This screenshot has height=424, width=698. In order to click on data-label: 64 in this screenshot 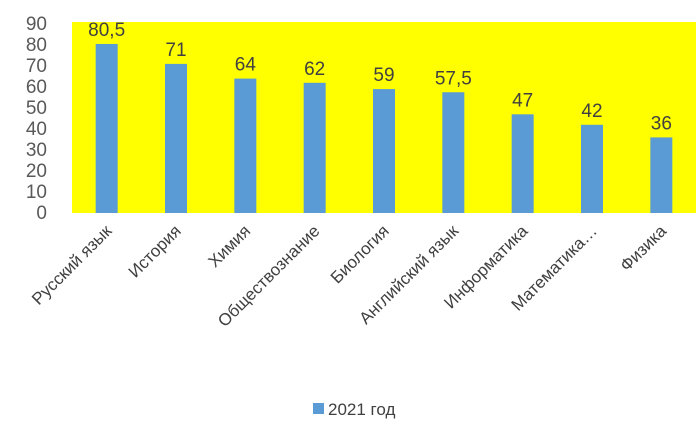, I will do `click(246, 65)`.